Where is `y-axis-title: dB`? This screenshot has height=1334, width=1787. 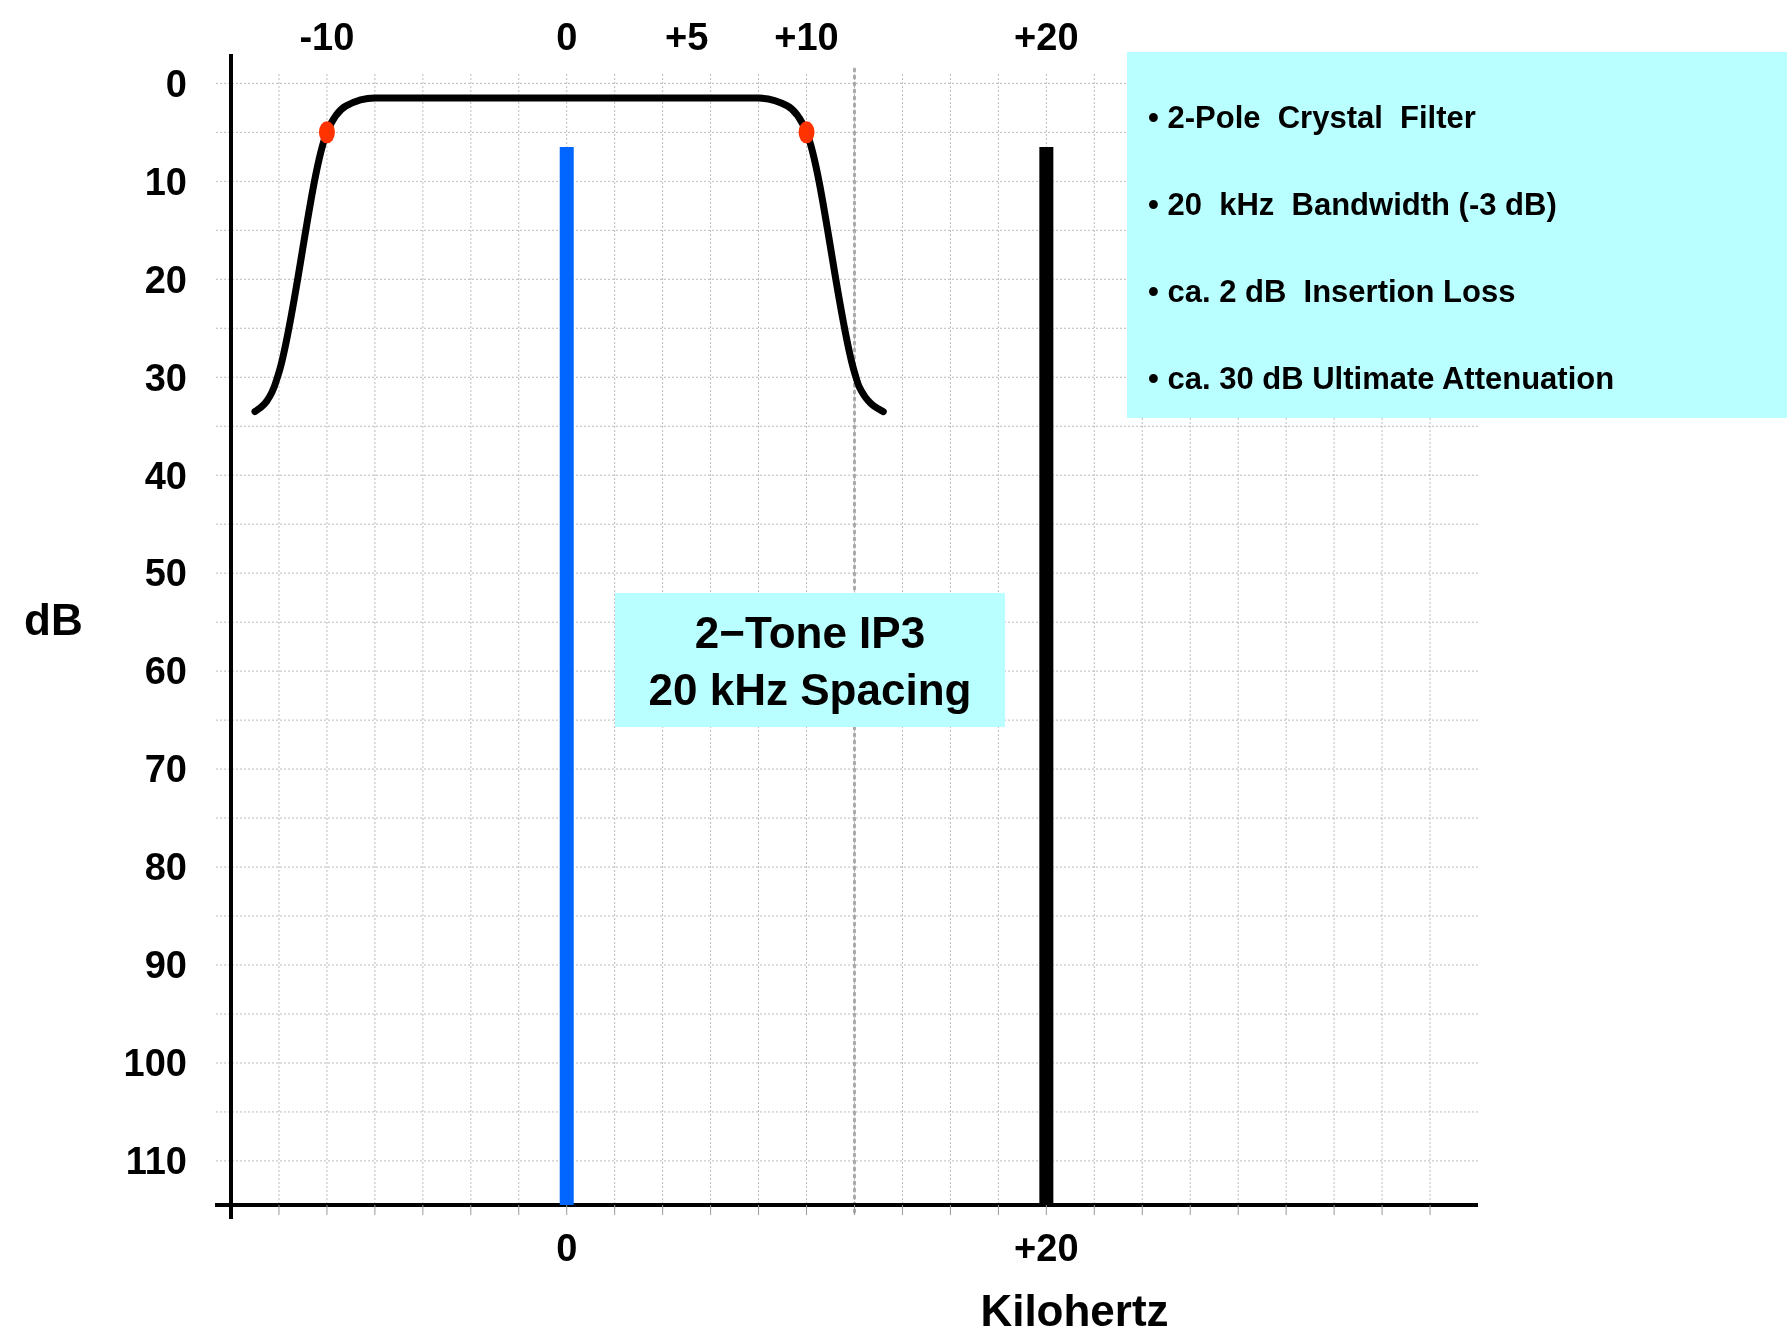 y-axis-title: dB is located at coordinates (53, 619).